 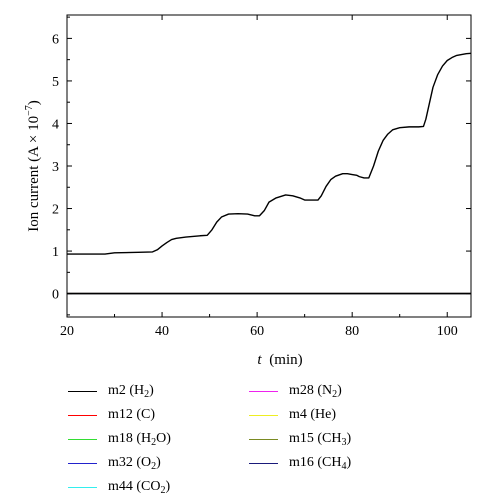 I want to click on legend-item-m12: m12 (C), so click(x=111, y=415).